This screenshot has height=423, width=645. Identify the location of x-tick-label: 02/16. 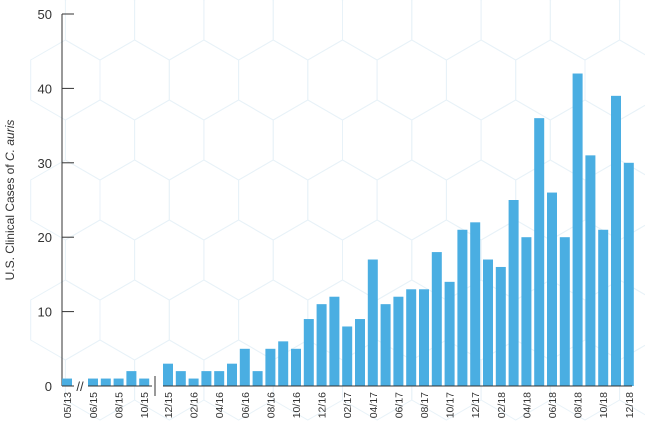
(195, 405).